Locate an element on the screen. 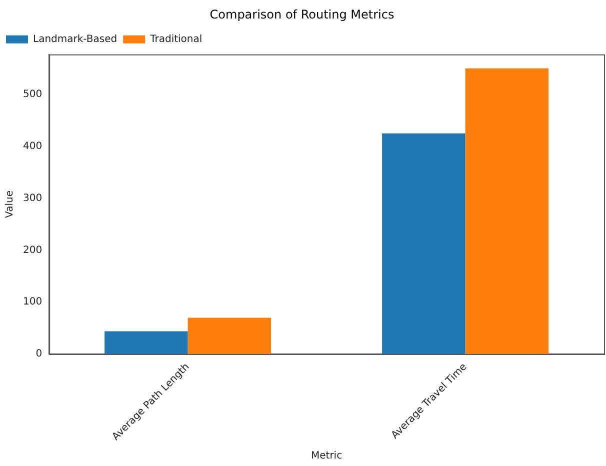  y-tick-label: 300 is located at coordinates (32, 198).